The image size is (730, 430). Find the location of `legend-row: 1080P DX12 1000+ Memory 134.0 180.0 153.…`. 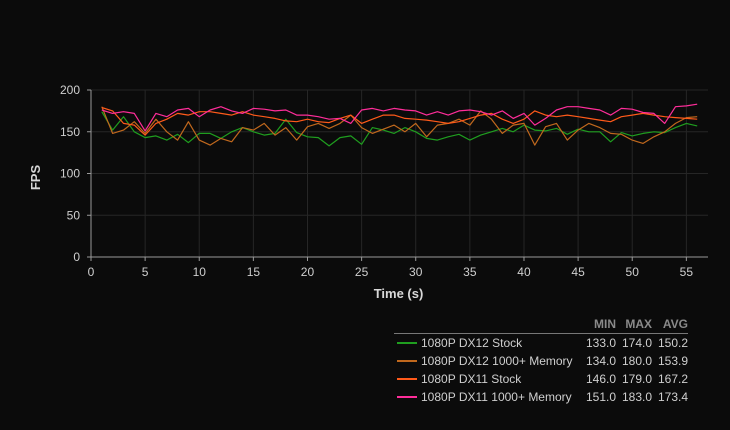

legend-row: 1080P DX12 1000+ Memory 134.0 180.0 153.… is located at coordinates (541, 361).